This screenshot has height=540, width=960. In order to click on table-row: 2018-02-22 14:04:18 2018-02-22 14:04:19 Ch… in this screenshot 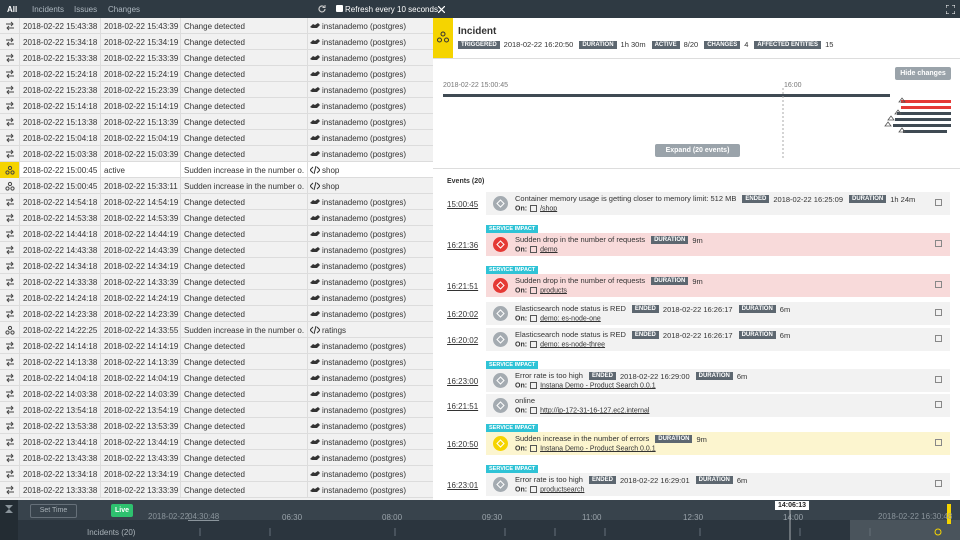, I will do `click(216, 378)`.